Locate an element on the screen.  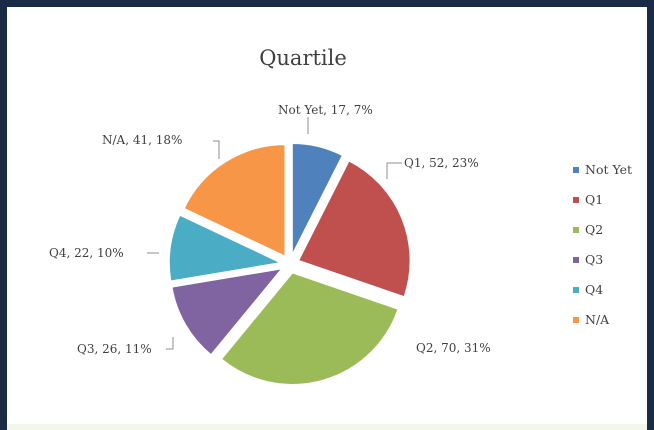
legend-label: Q1 is located at coordinates (594, 199).